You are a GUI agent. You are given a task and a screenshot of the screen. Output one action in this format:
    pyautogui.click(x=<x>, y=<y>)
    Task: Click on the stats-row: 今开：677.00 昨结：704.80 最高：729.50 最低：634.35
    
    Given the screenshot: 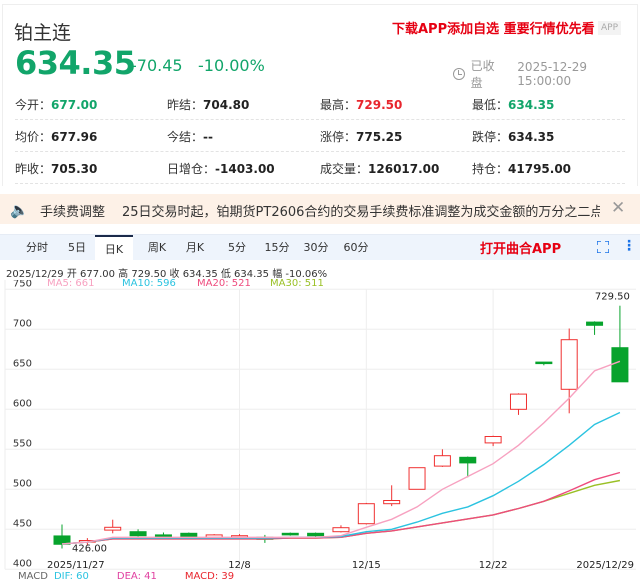 What is the action you would take?
    pyautogui.click(x=320, y=104)
    